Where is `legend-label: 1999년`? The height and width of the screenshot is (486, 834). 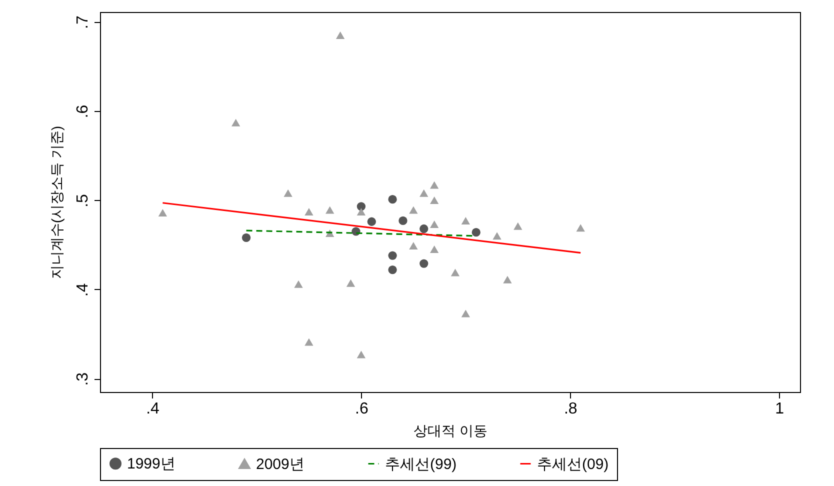 legend-label: 1999년 is located at coordinates (151, 464).